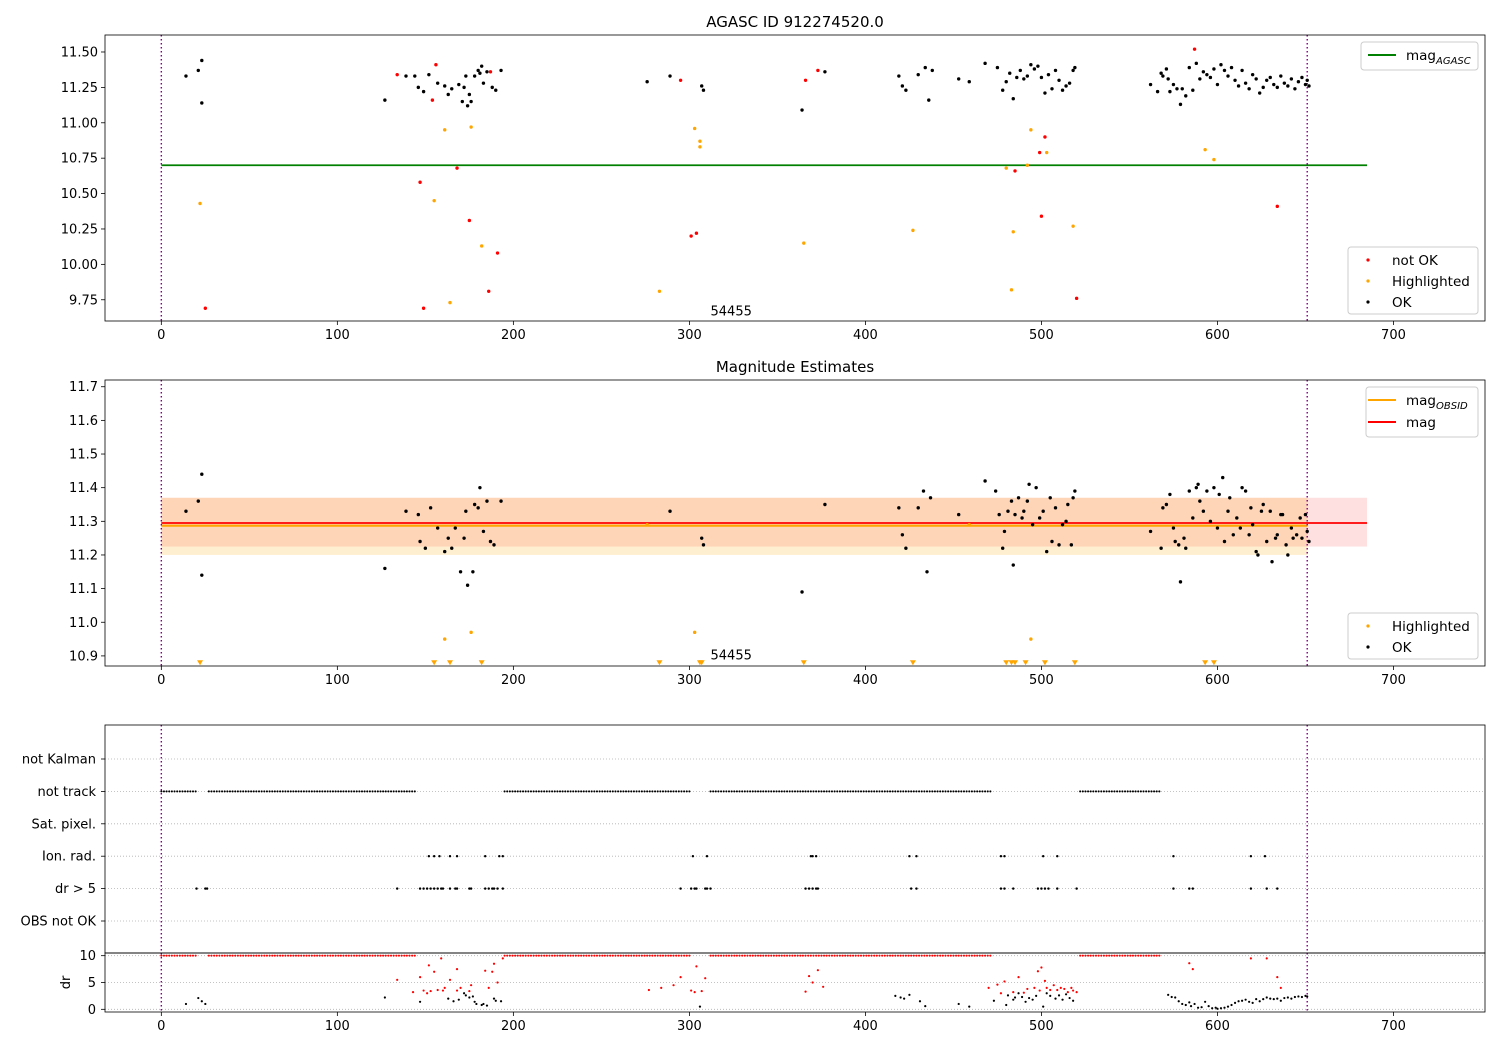 The image size is (1500, 1050). Describe the element at coordinates (1006, 663) in the screenshot. I see `lower-limit-marker` at that location.